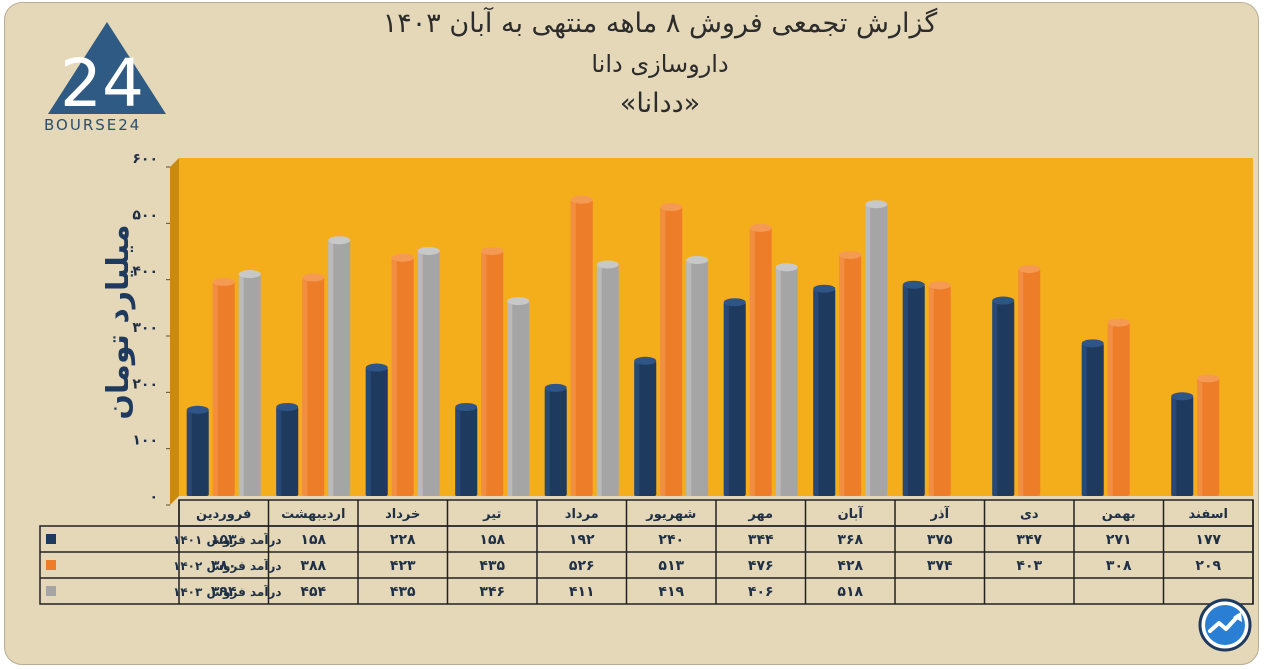  I want to click on data-label: ۳۰۸, so click(1119, 566).